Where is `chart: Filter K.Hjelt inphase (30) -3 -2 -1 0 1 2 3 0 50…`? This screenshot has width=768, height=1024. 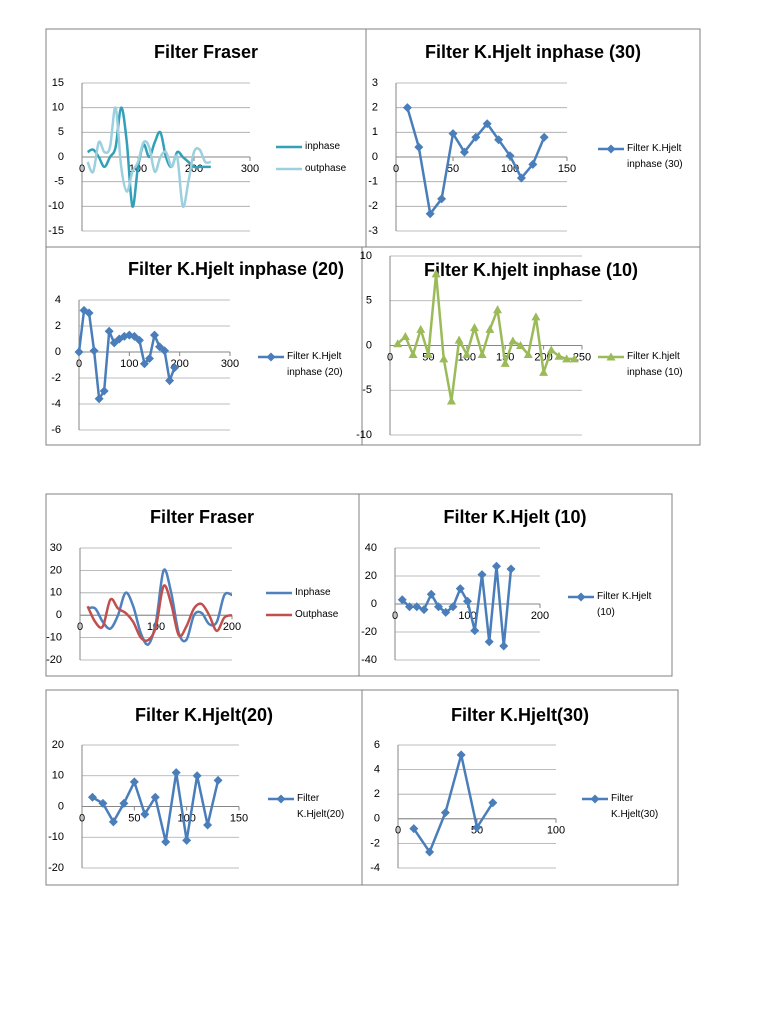
chart: Filter K.Hjelt inphase (30) -3 -2 -1 0 1 2 3 0 50… is located at coordinates (533, 138).